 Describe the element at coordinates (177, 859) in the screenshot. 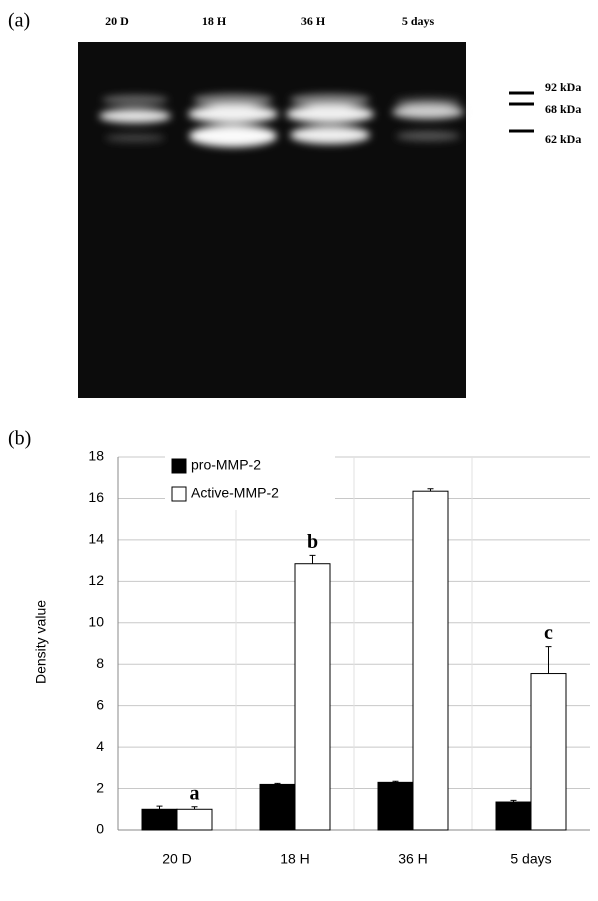

I see `x-tick-label: 20 D` at that location.